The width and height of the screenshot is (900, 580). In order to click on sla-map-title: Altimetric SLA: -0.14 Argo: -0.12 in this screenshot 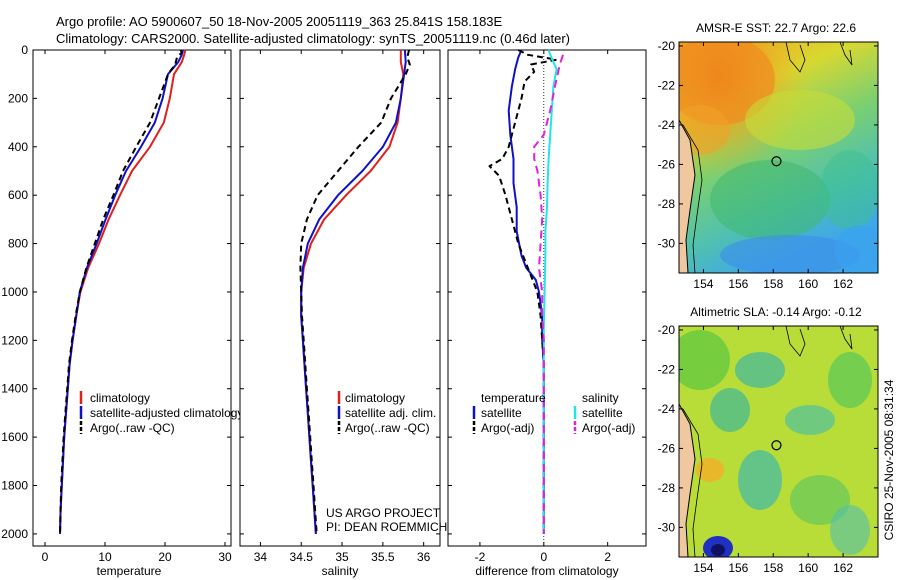, I will do `click(776, 312)`.